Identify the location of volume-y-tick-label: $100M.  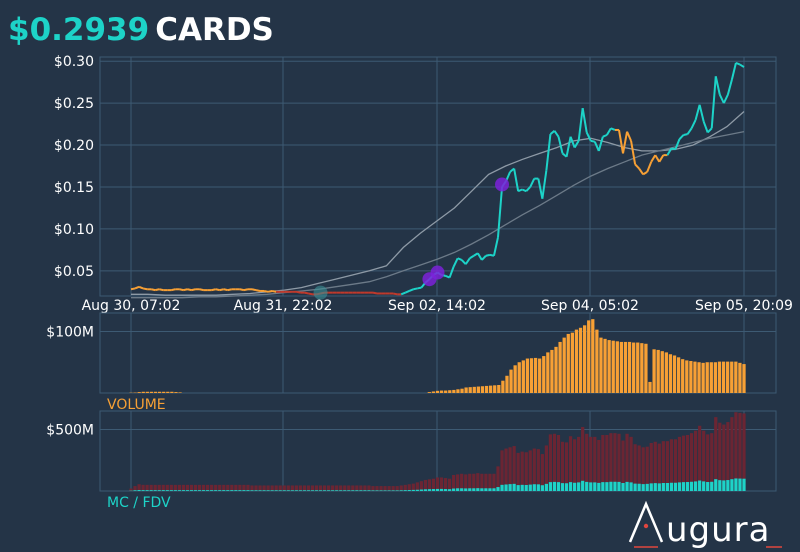
(70, 332).